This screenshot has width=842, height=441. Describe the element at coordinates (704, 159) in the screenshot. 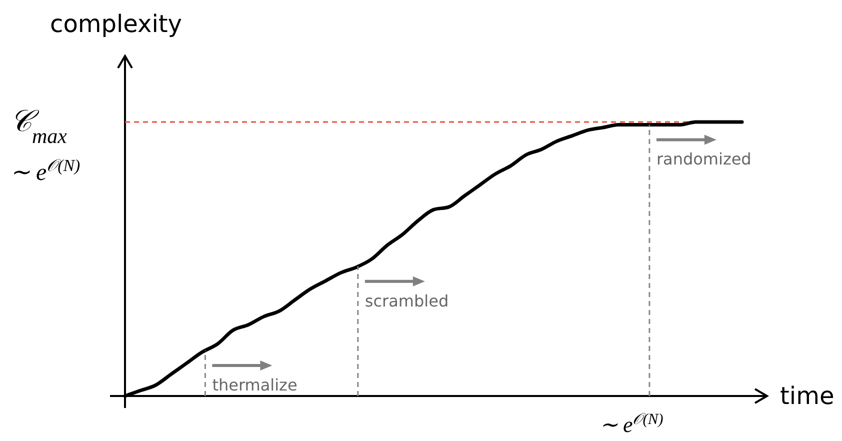

I see `annotation: randomized` at that location.